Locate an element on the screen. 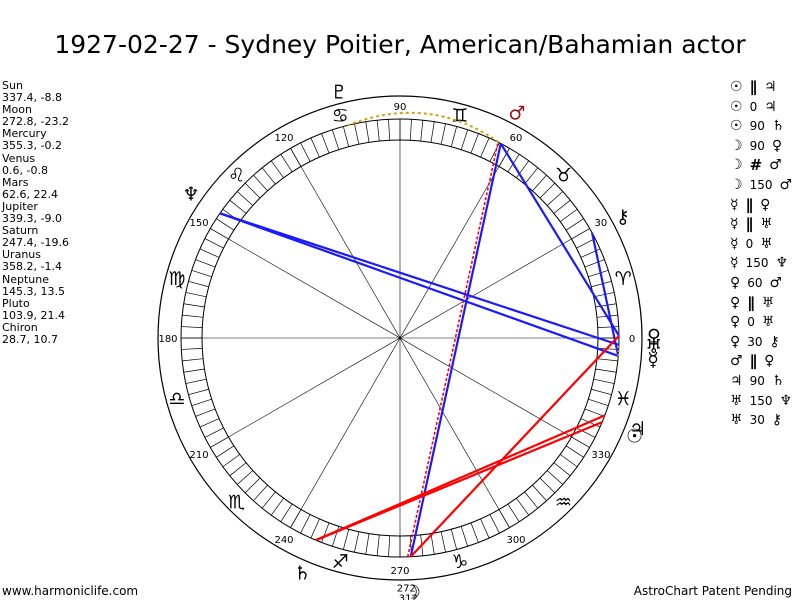  aspect-row: ☿ 150 ♆ is located at coordinates (761, 264).